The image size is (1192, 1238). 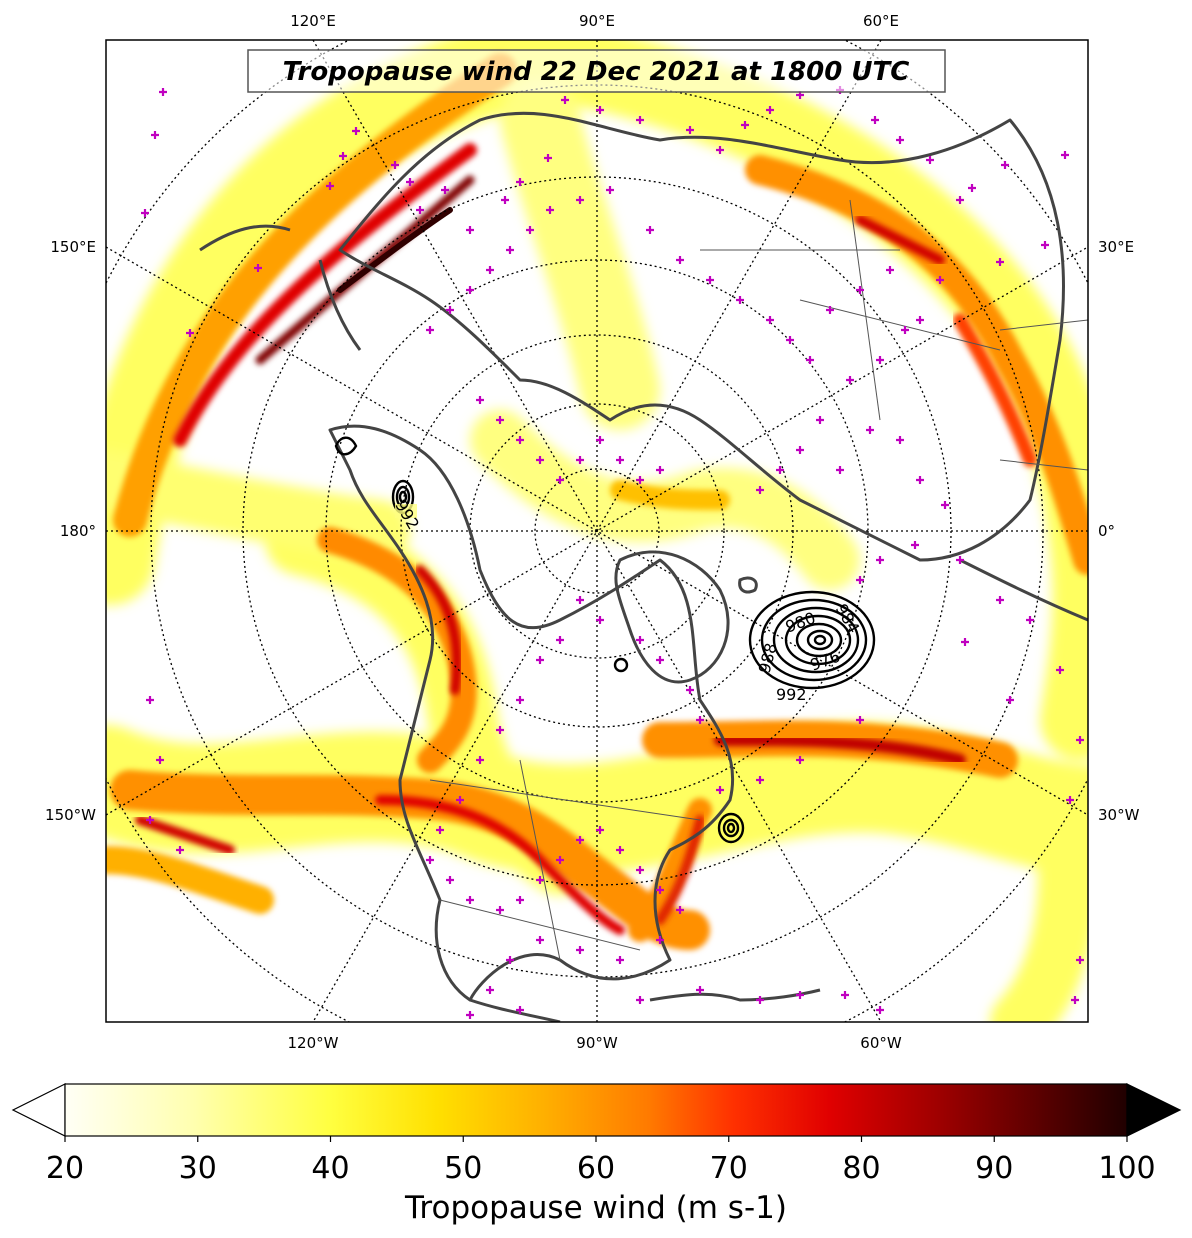 I want to click on colorbar-extend-high, so click(x=1154, y=1110).